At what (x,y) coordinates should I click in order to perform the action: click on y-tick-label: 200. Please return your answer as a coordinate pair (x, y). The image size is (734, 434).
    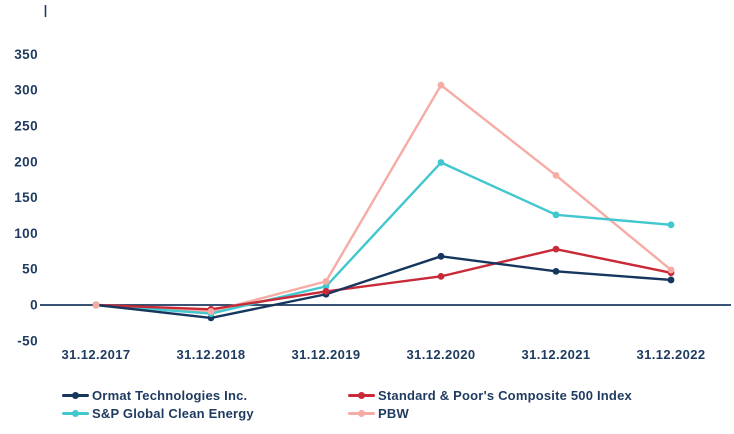
    Looking at the image, I should click on (26, 161).